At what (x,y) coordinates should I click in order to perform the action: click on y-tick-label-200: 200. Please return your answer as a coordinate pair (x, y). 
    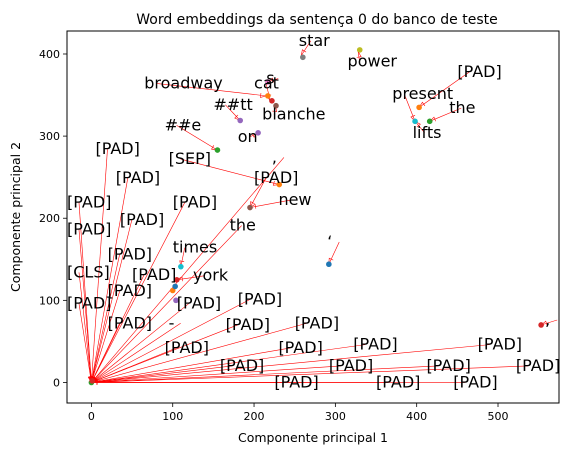
    Looking at the image, I should click on (49, 218).